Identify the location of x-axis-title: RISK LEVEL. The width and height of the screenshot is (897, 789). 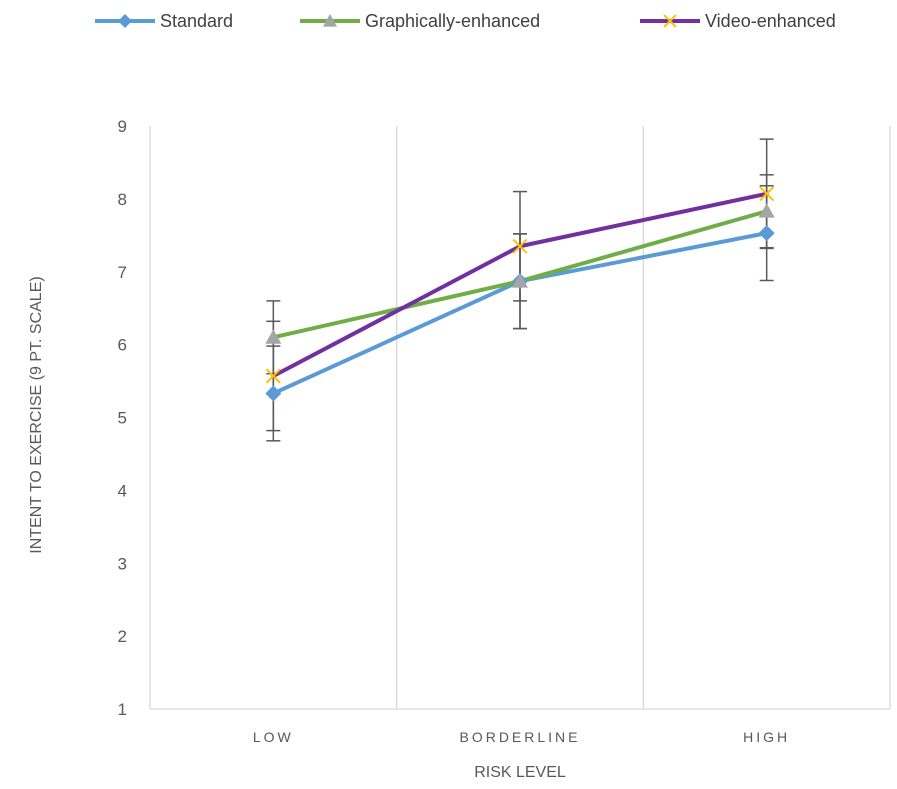
(520, 772).